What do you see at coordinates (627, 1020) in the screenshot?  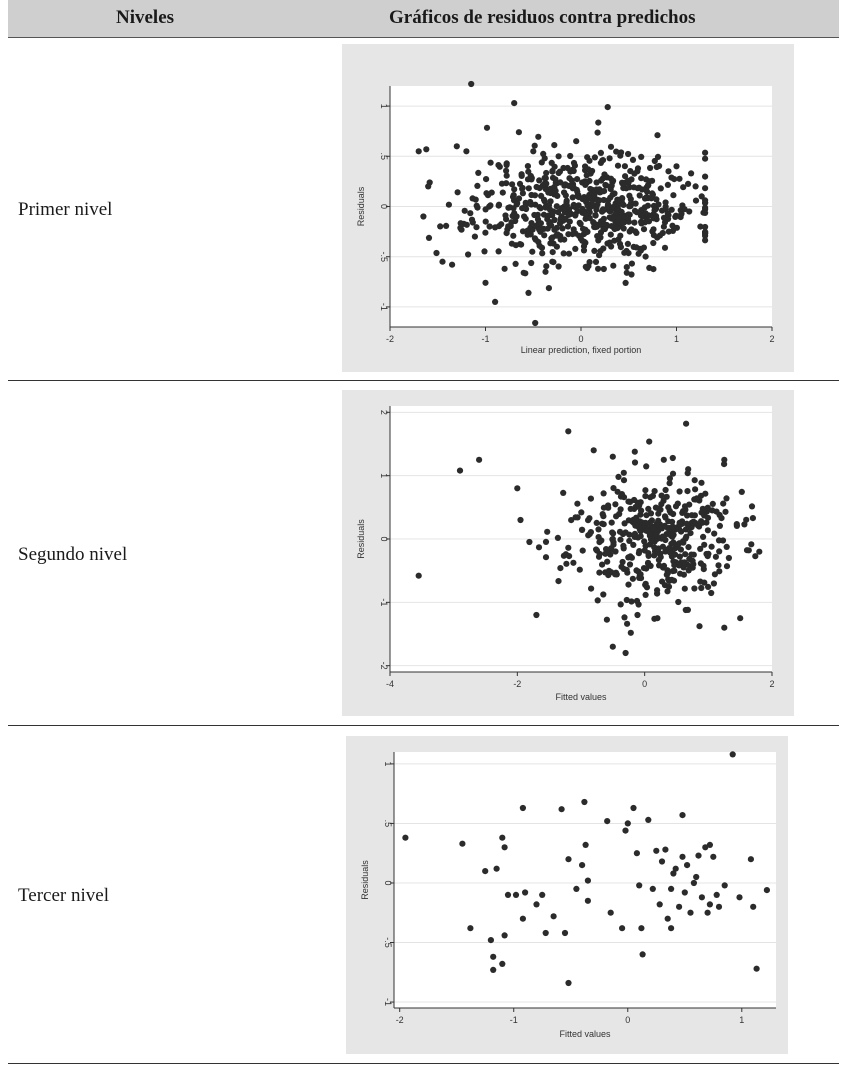 I see `x-tick-label: 0` at bounding box center [627, 1020].